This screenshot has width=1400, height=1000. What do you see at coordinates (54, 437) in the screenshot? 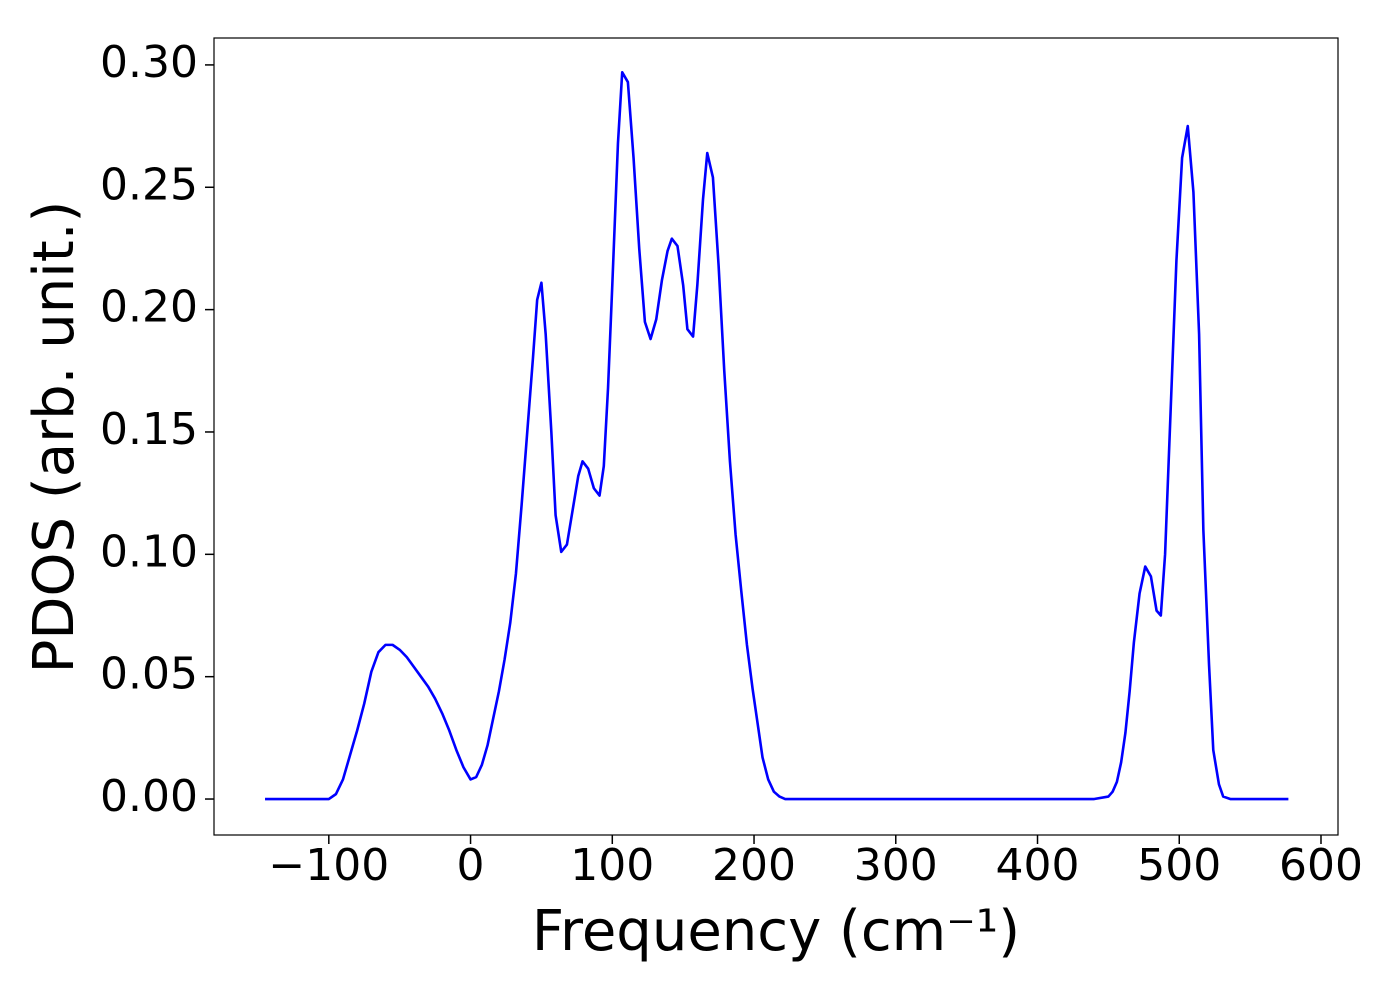
I see `y-axis-label: PDOS (arb. unit.)` at bounding box center [54, 437].